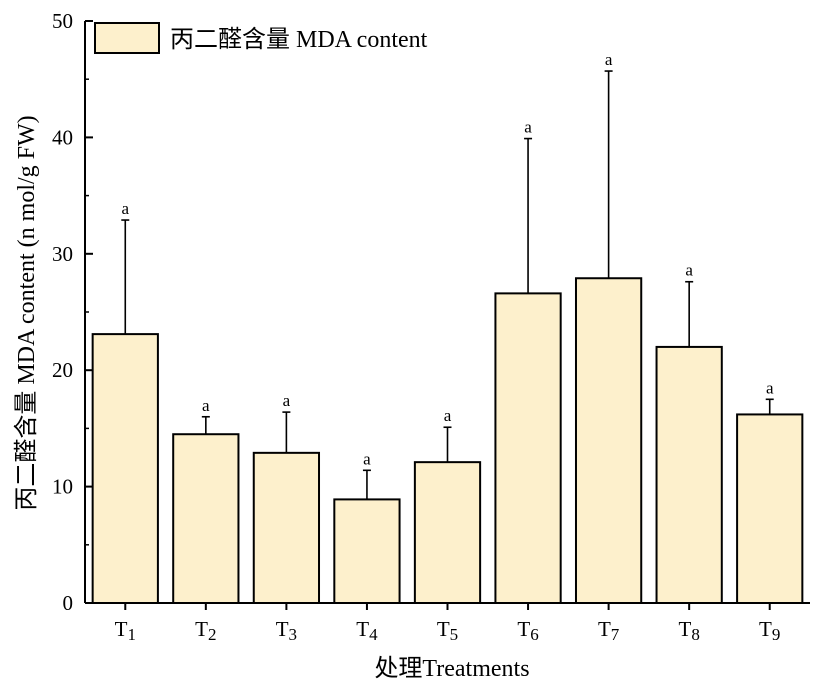 The image size is (827, 693). I want to click on error-bar-T2, so click(205, 425).